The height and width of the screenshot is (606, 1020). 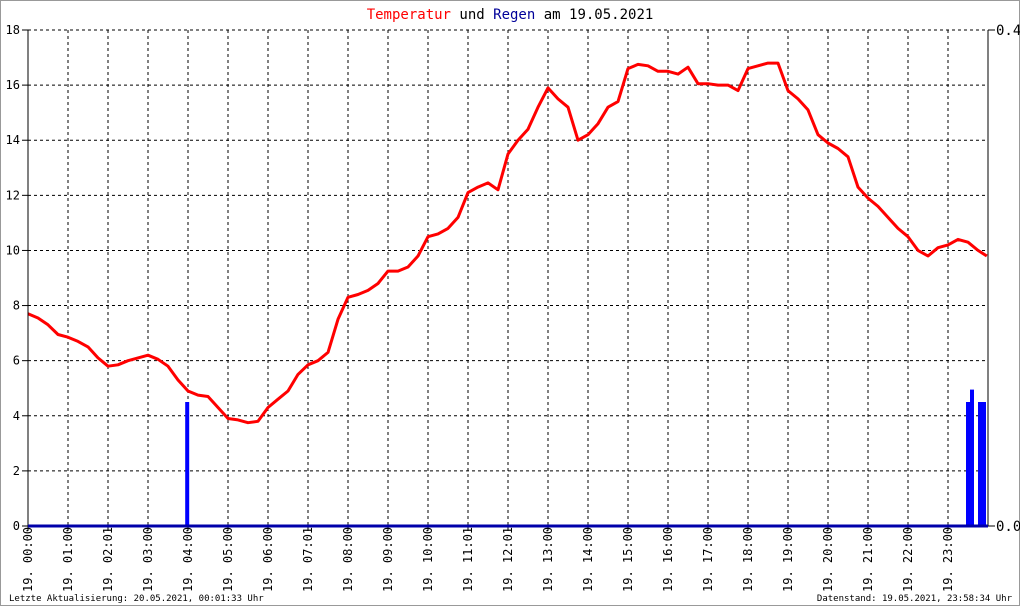 I want to click on x-tick-label: 19. 11:01, so click(x=468, y=559).